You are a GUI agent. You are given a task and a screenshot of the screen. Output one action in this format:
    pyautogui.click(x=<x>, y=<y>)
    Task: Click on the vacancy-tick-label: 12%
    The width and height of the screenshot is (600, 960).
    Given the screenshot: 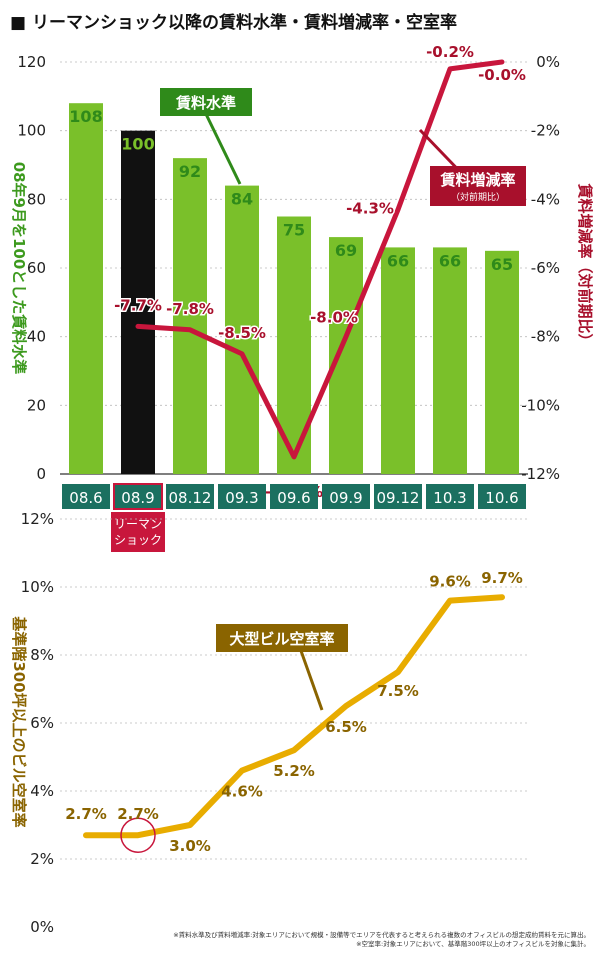 What is the action you would take?
    pyautogui.click(x=37, y=519)
    